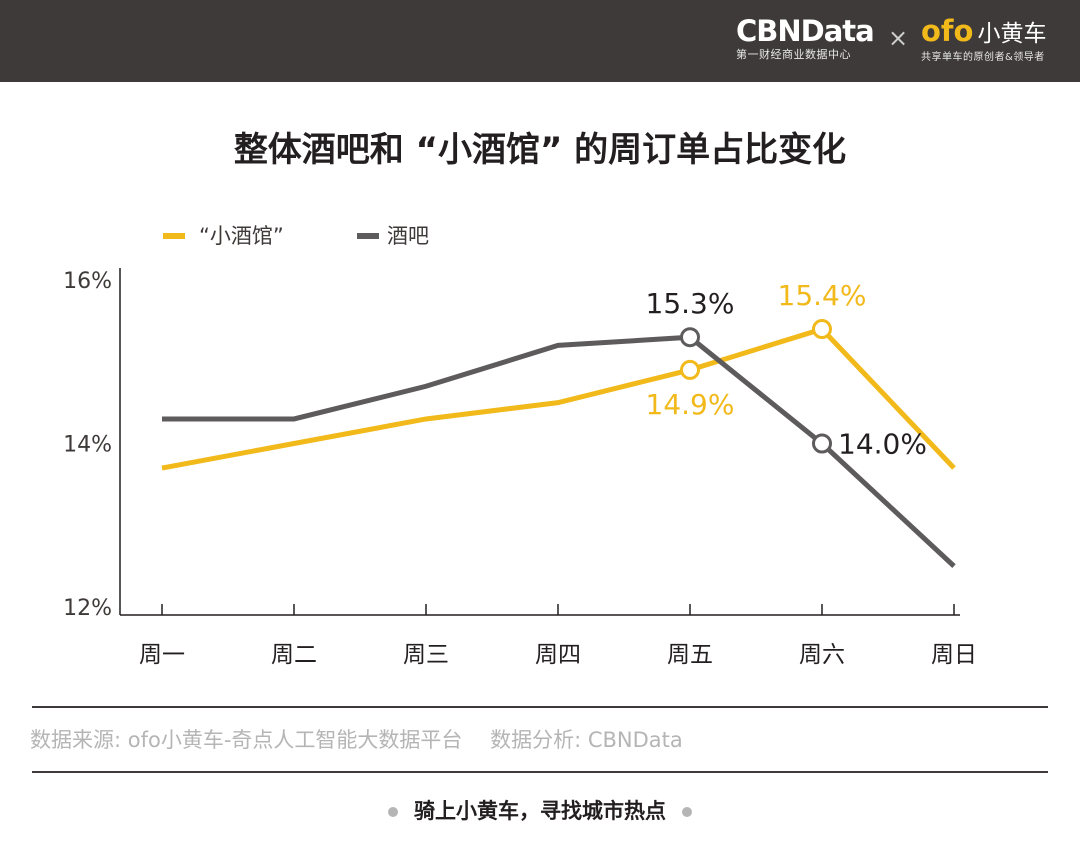  I want to click on legend-swatch-bar, so click(368, 236).